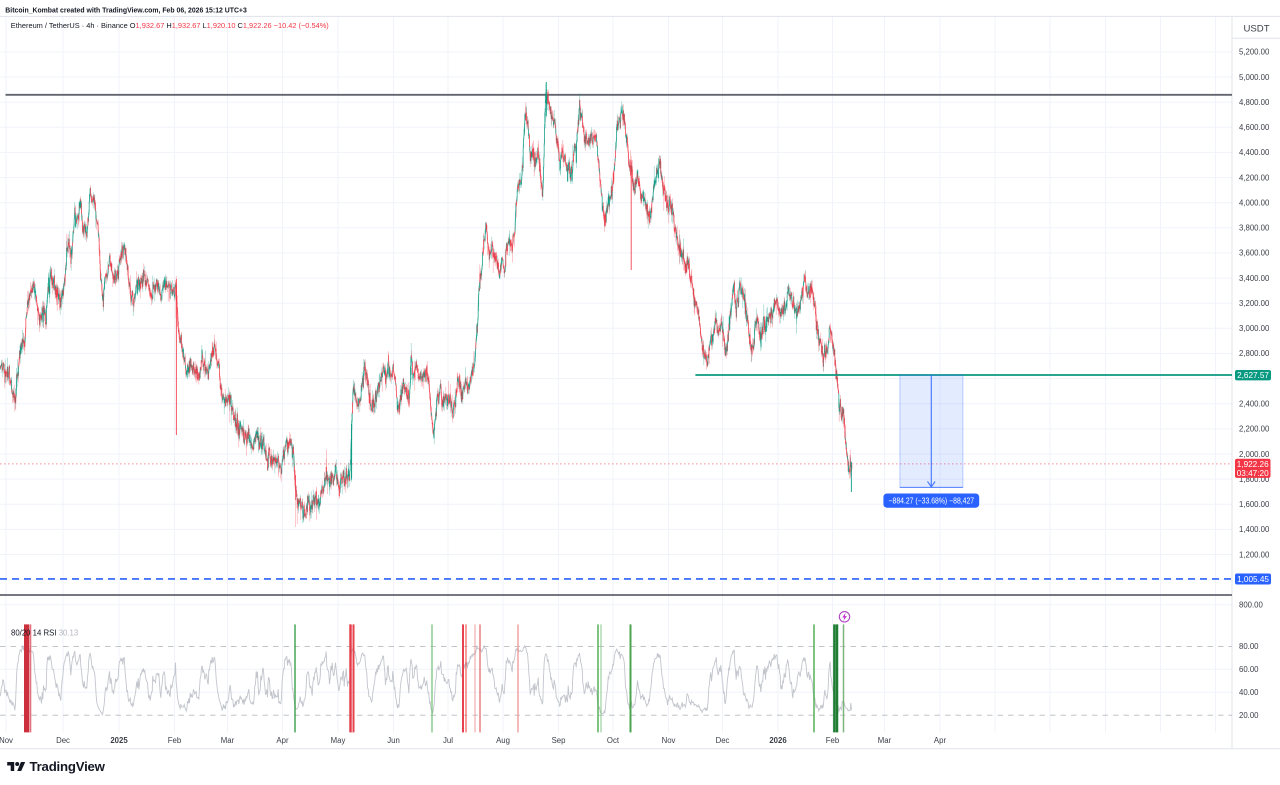 The height and width of the screenshot is (785, 1280). What do you see at coordinates (503, 740) in the screenshot?
I see `svg-text: Aug` at bounding box center [503, 740].